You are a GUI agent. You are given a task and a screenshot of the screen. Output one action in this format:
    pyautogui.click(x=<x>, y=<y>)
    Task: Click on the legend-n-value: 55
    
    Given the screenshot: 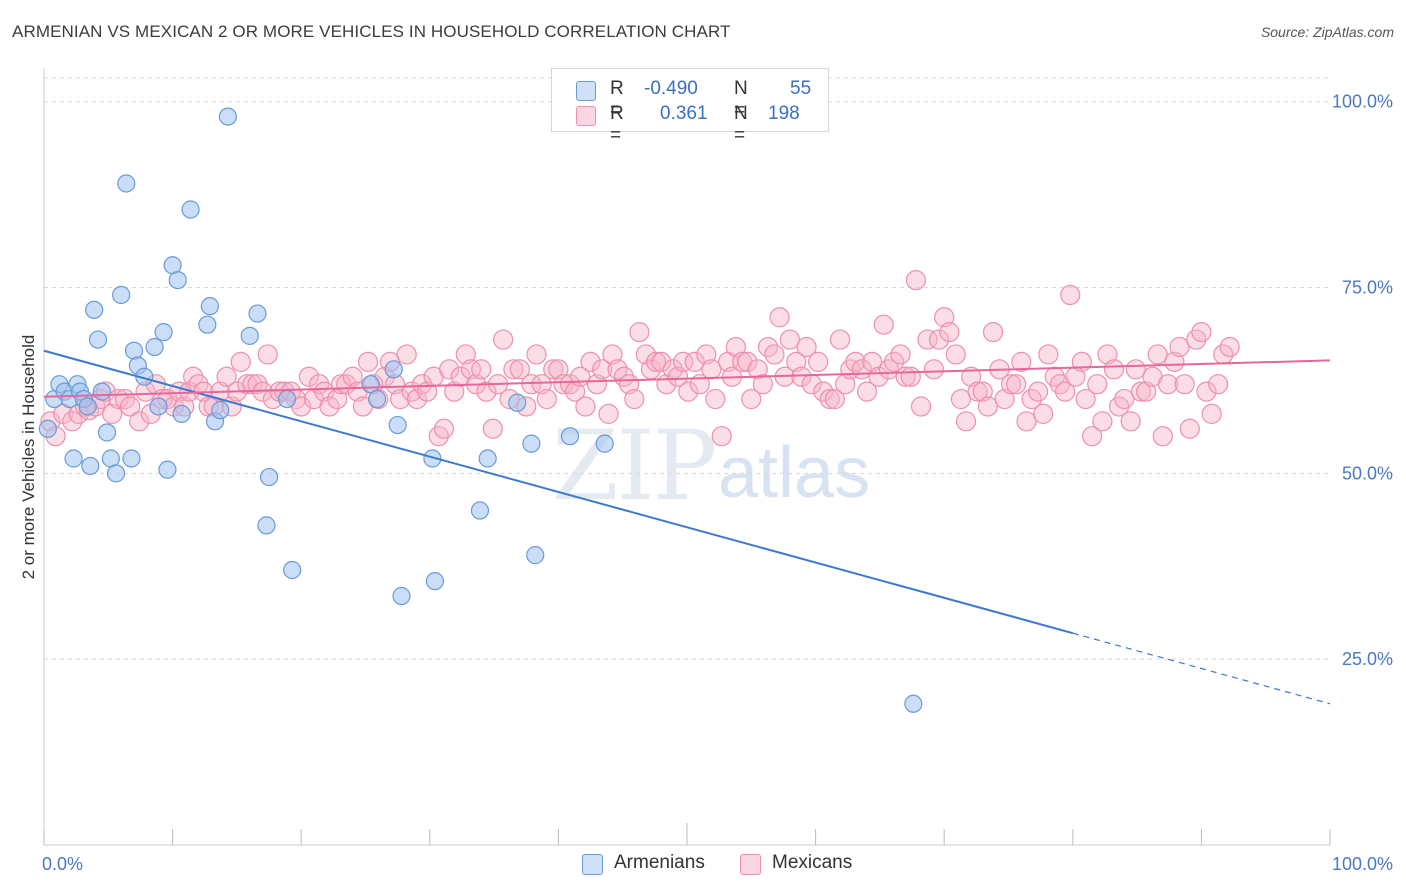 What is the action you would take?
    pyautogui.click(x=801, y=88)
    